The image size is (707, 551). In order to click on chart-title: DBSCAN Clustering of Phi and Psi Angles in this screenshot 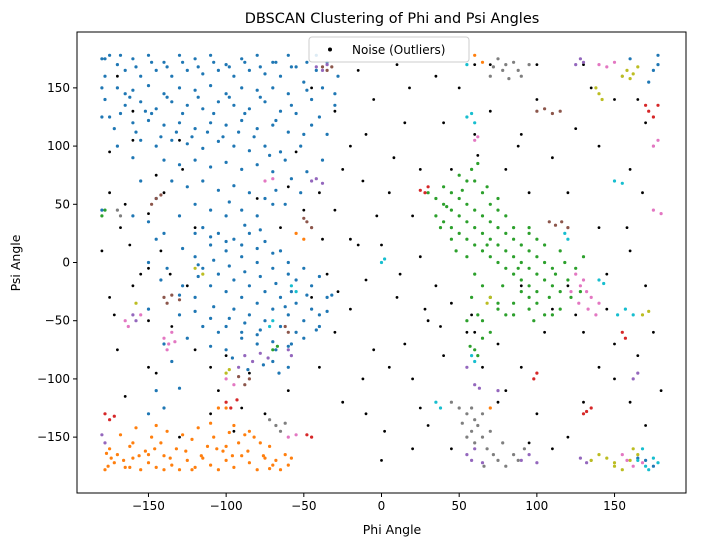, I will do `click(392, 19)`.